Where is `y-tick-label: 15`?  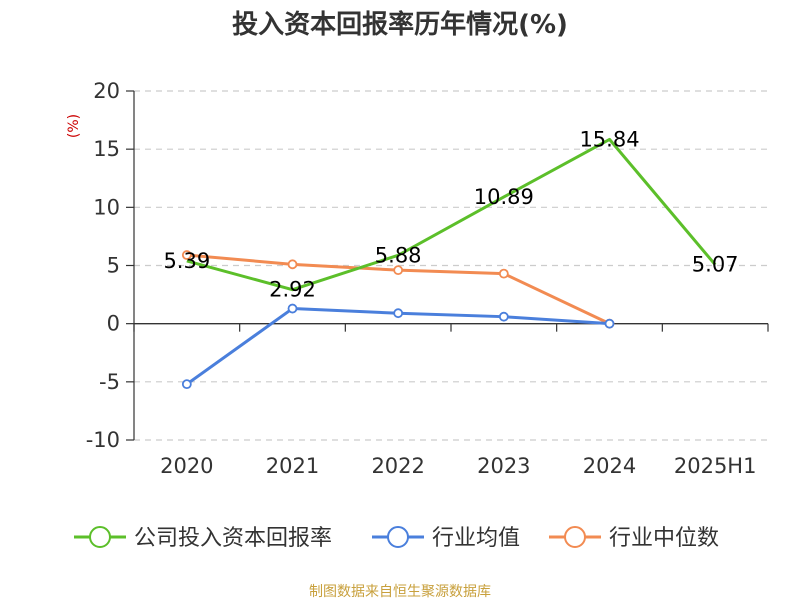
y-tick-label: 15 is located at coordinates (106, 149).